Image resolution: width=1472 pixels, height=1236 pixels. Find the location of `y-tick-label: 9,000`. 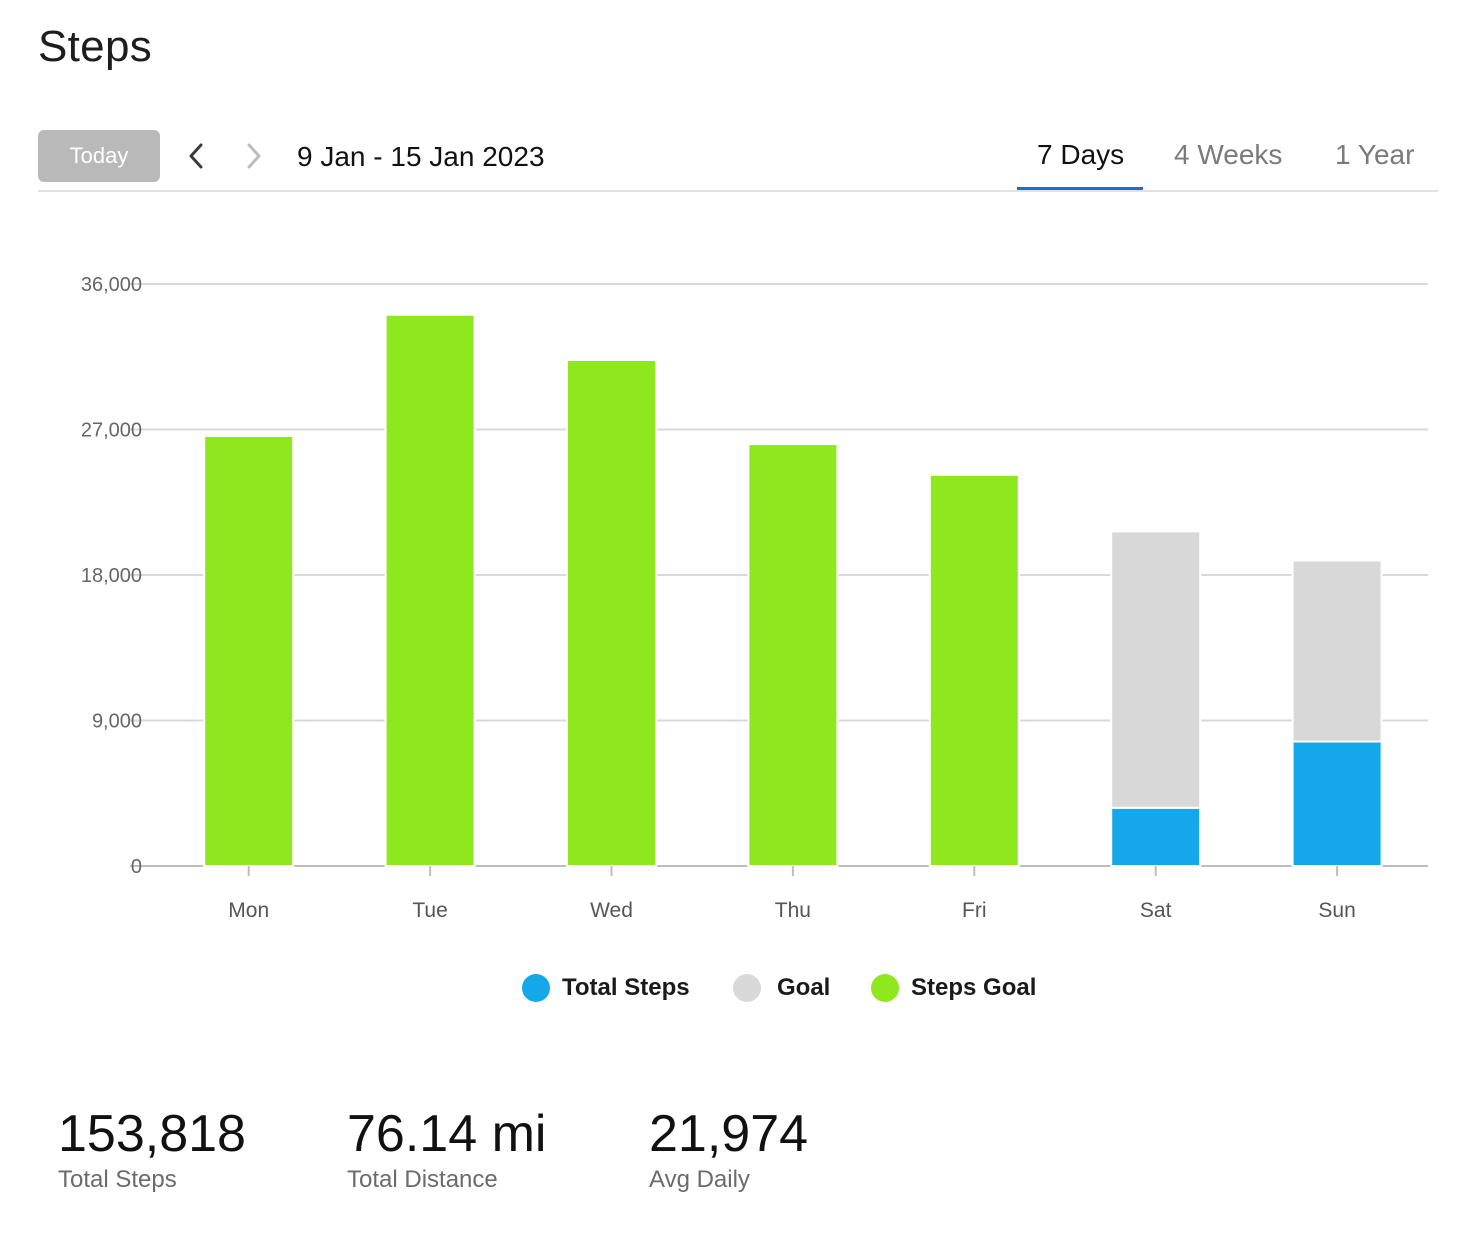

y-tick-label: 9,000 is located at coordinates (117, 722).